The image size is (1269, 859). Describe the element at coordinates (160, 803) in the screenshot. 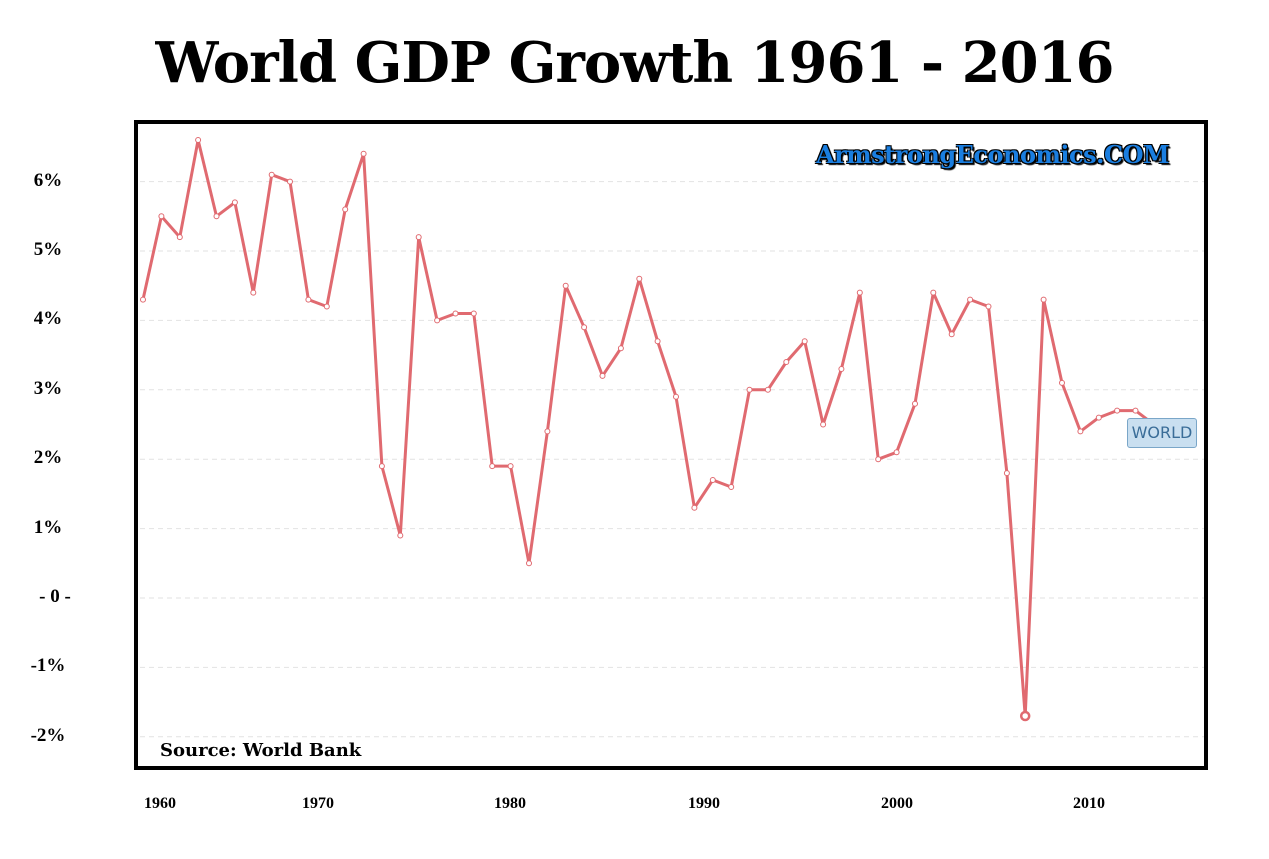

I see `x-tick-label: 1960` at that location.